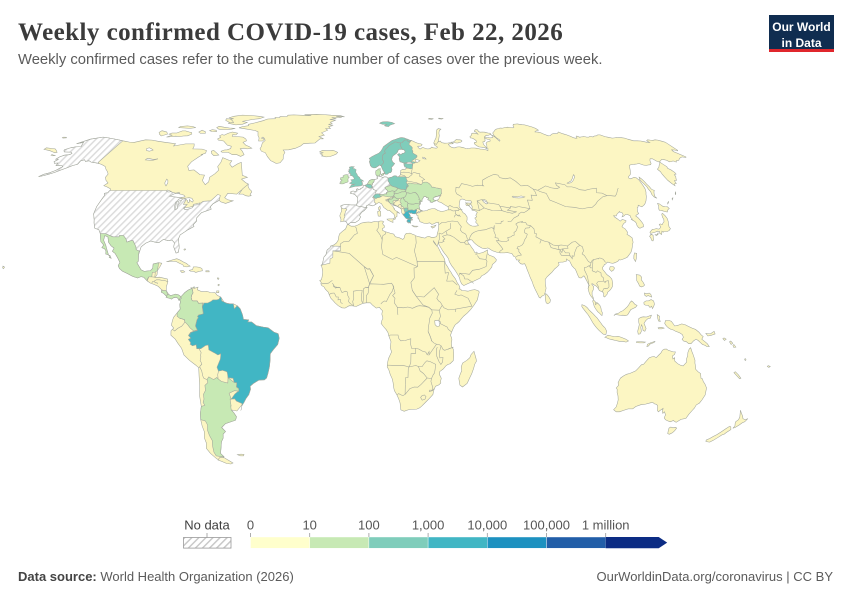 This screenshot has height=600, width=850. What do you see at coordinates (546, 525) in the screenshot?
I see `svg-text: 100,000` at bounding box center [546, 525].